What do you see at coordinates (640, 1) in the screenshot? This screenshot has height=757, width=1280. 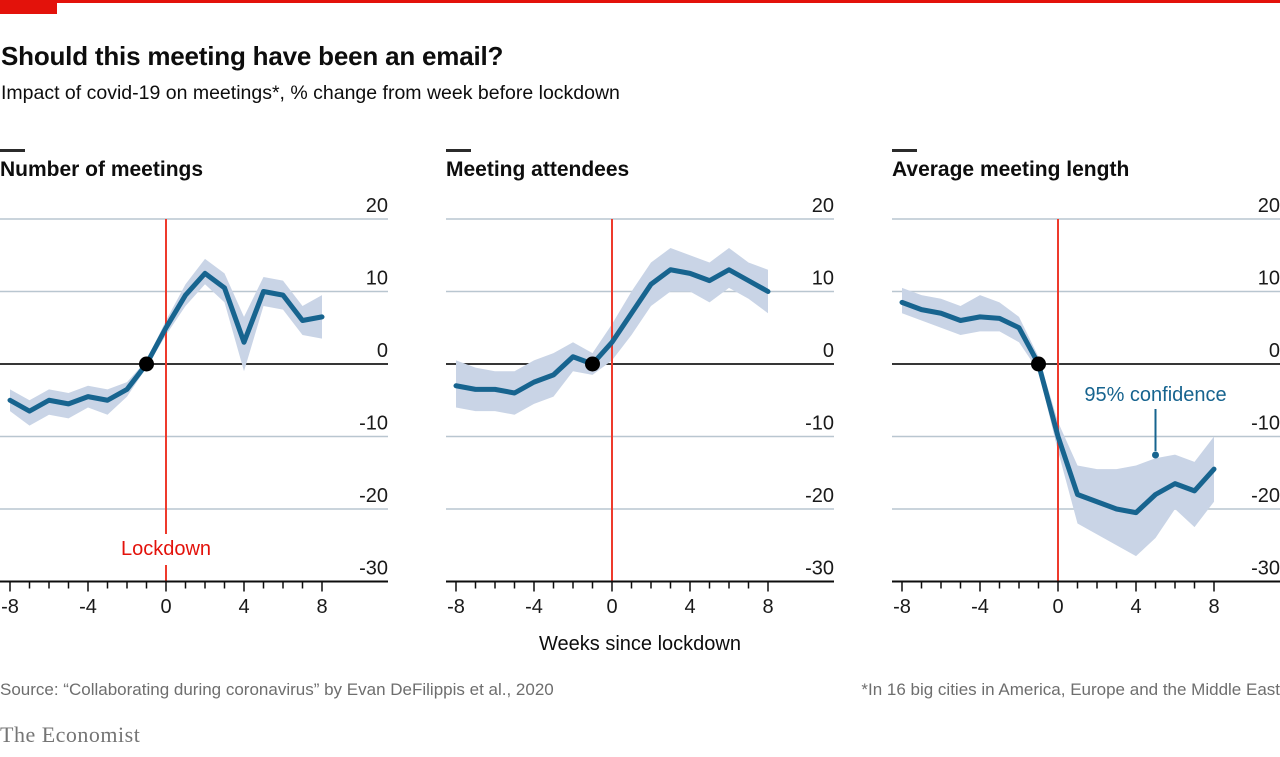 I see `top-red-rule` at bounding box center [640, 1].